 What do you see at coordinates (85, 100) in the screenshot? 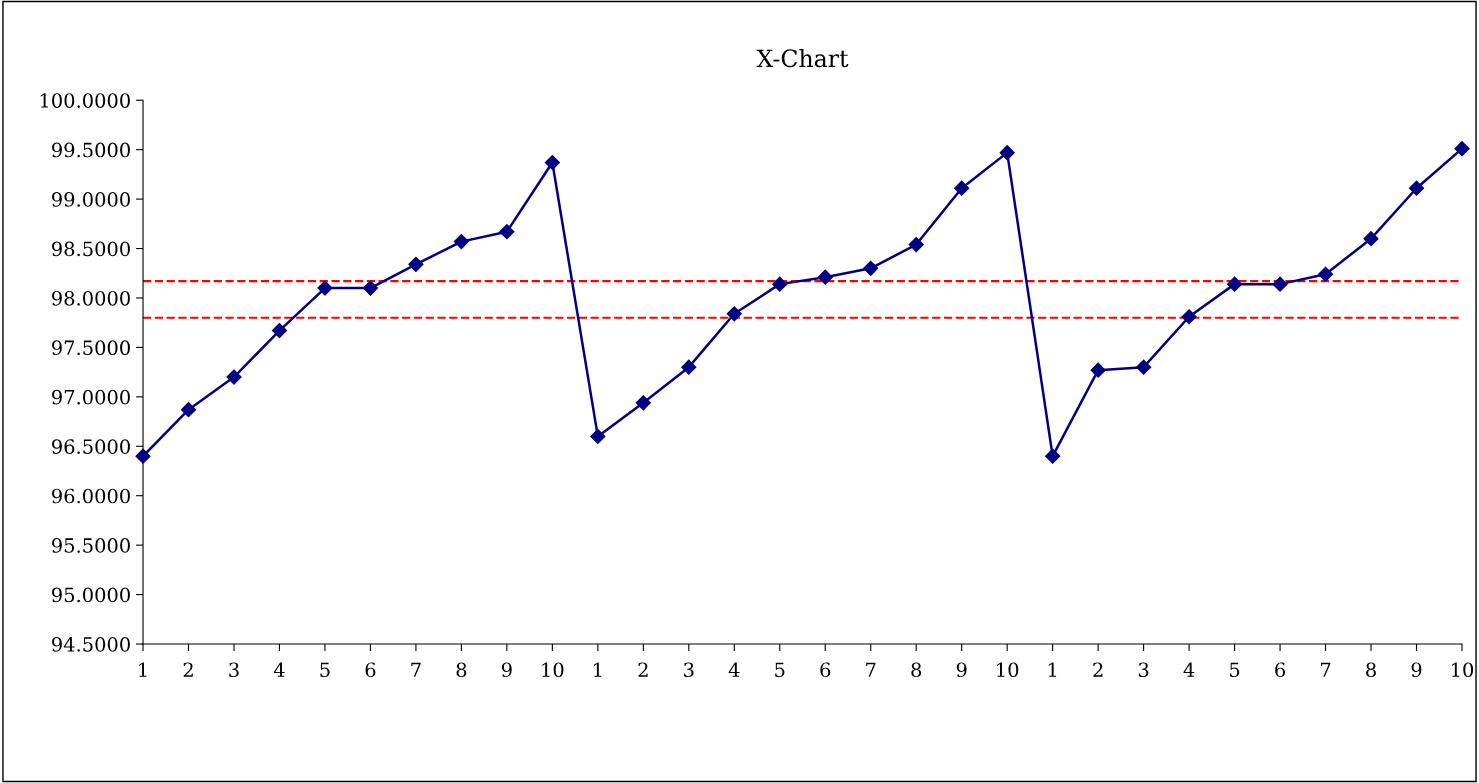
I see `y-tick-label: 100.0000` at bounding box center [85, 100].